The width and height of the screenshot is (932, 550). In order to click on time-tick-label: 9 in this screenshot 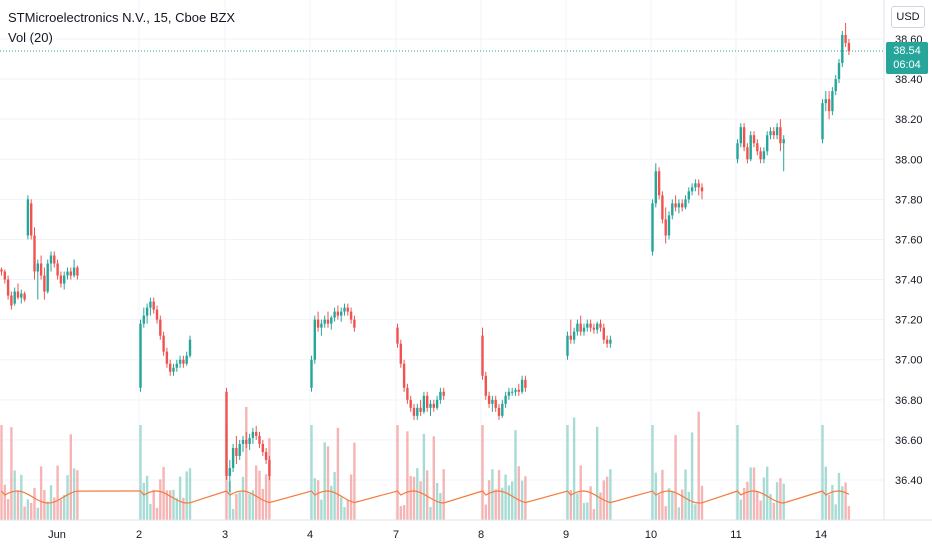, I will do `click(566, 535)`.